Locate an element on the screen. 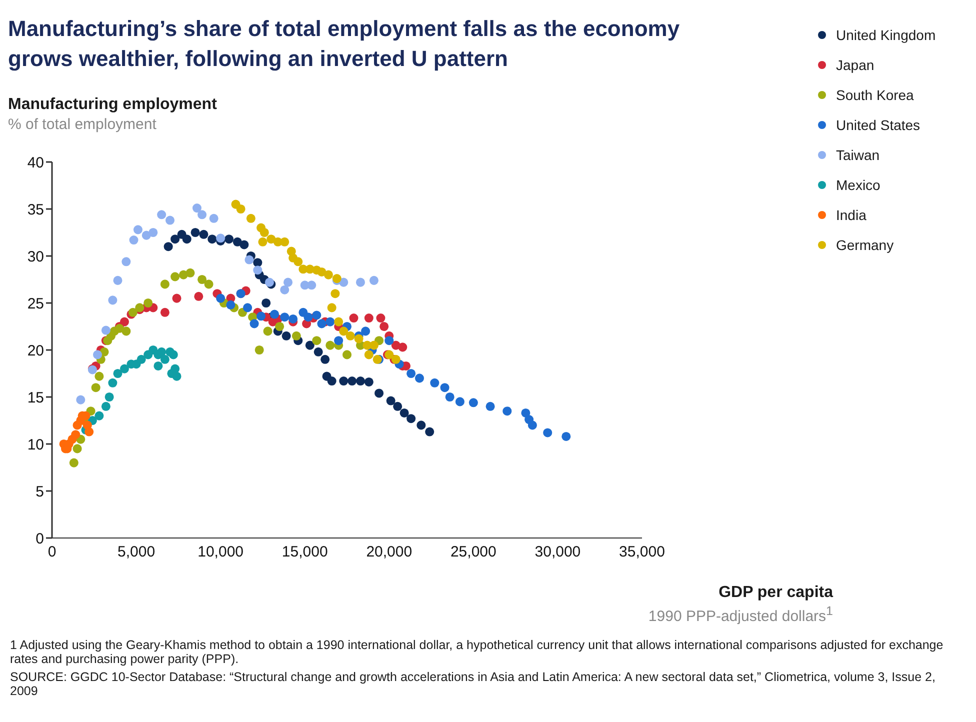 The image size is (976, 722). legend-label: United Kingdom is located at coordinates (886, 35).